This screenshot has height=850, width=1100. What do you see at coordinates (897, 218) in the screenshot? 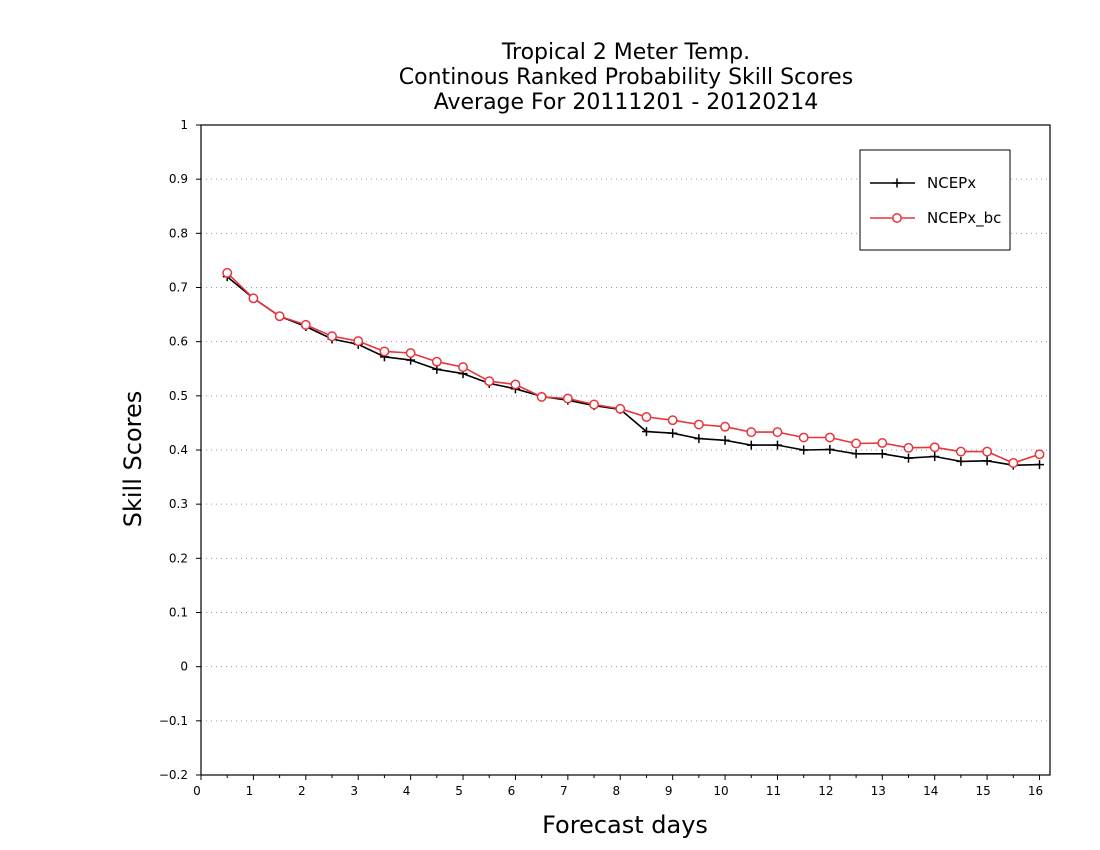
I see `legend-marker-ncepx-bc` at bounding box center [897, 218].